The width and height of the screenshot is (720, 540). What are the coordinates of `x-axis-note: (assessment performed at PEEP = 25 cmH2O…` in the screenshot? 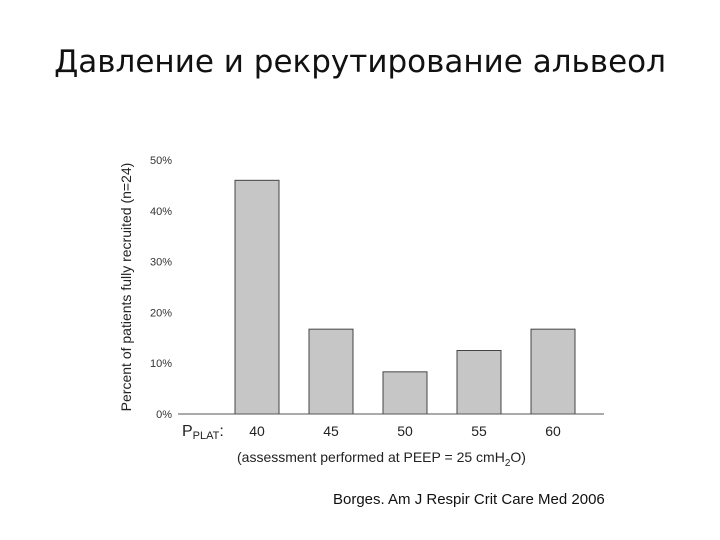 It's located at (381, 459).